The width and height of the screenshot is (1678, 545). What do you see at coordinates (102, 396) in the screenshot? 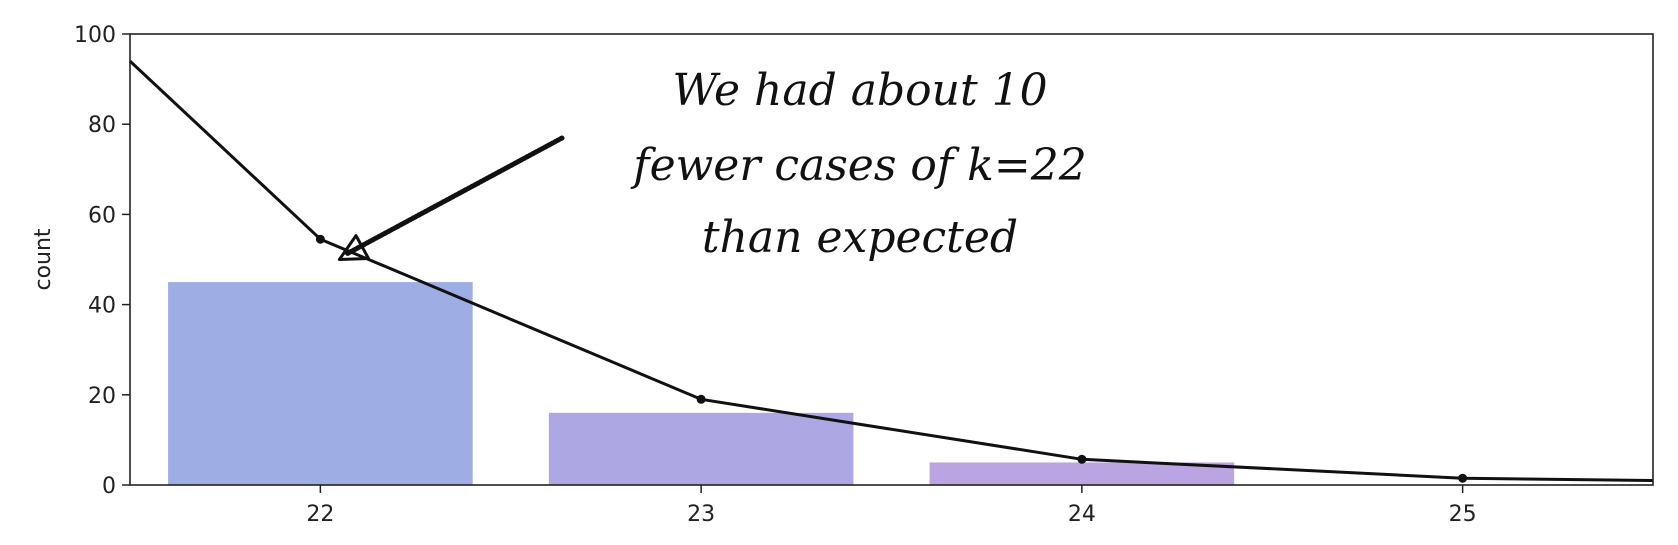
I see `y-tick-label-20: 20` at bounding box center [102, 396].